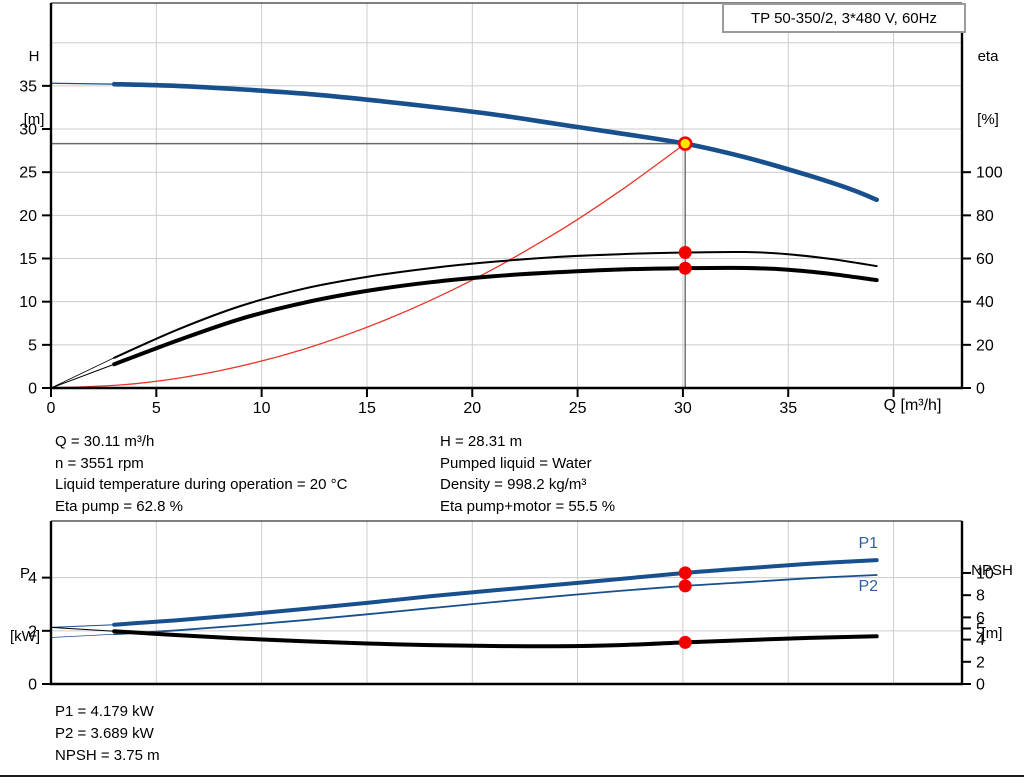 This screenshot has height=781, width=1024. What do you see at coordinates (82, 83) in the screenshot?
I see `h-curve-lead` at bounding box center [82, 83].